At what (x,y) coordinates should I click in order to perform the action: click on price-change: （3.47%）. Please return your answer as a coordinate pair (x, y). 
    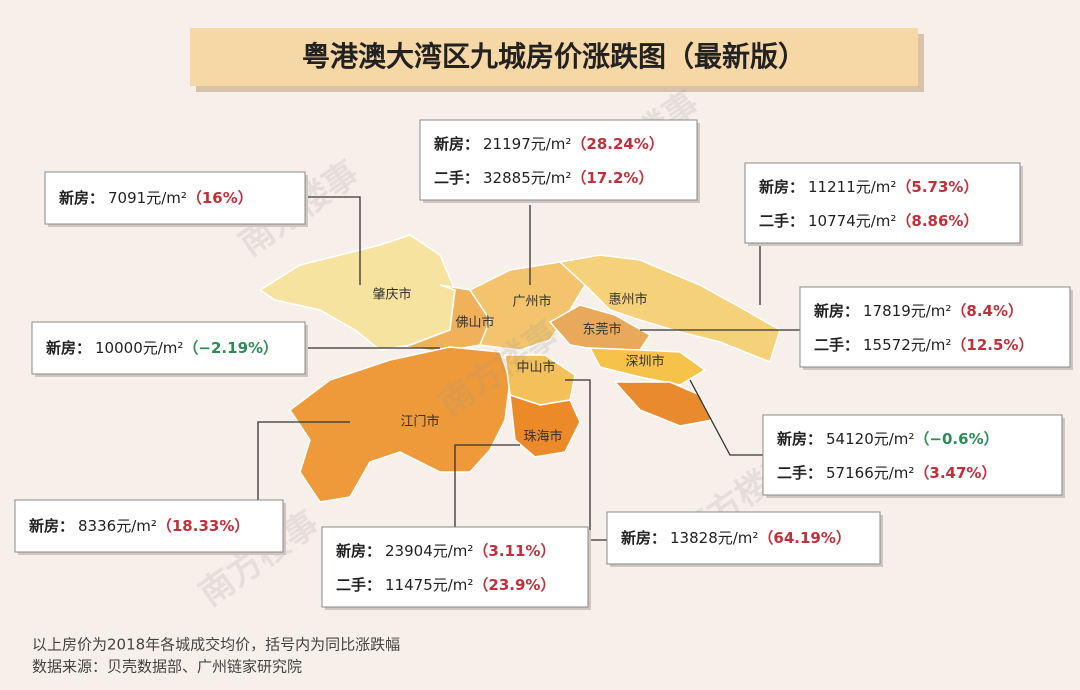
    Looking at the image, I should click on (955, 473).